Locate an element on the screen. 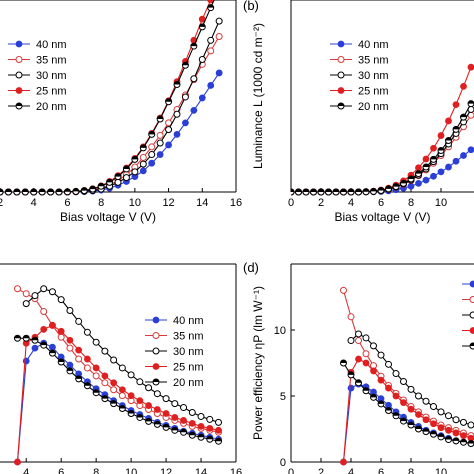 Image resolution: width=474 pixels, height=474 pixels. y-axis-label: Power efficiency ηP (lm W⁻¹) is located at coordinates (258, 363).